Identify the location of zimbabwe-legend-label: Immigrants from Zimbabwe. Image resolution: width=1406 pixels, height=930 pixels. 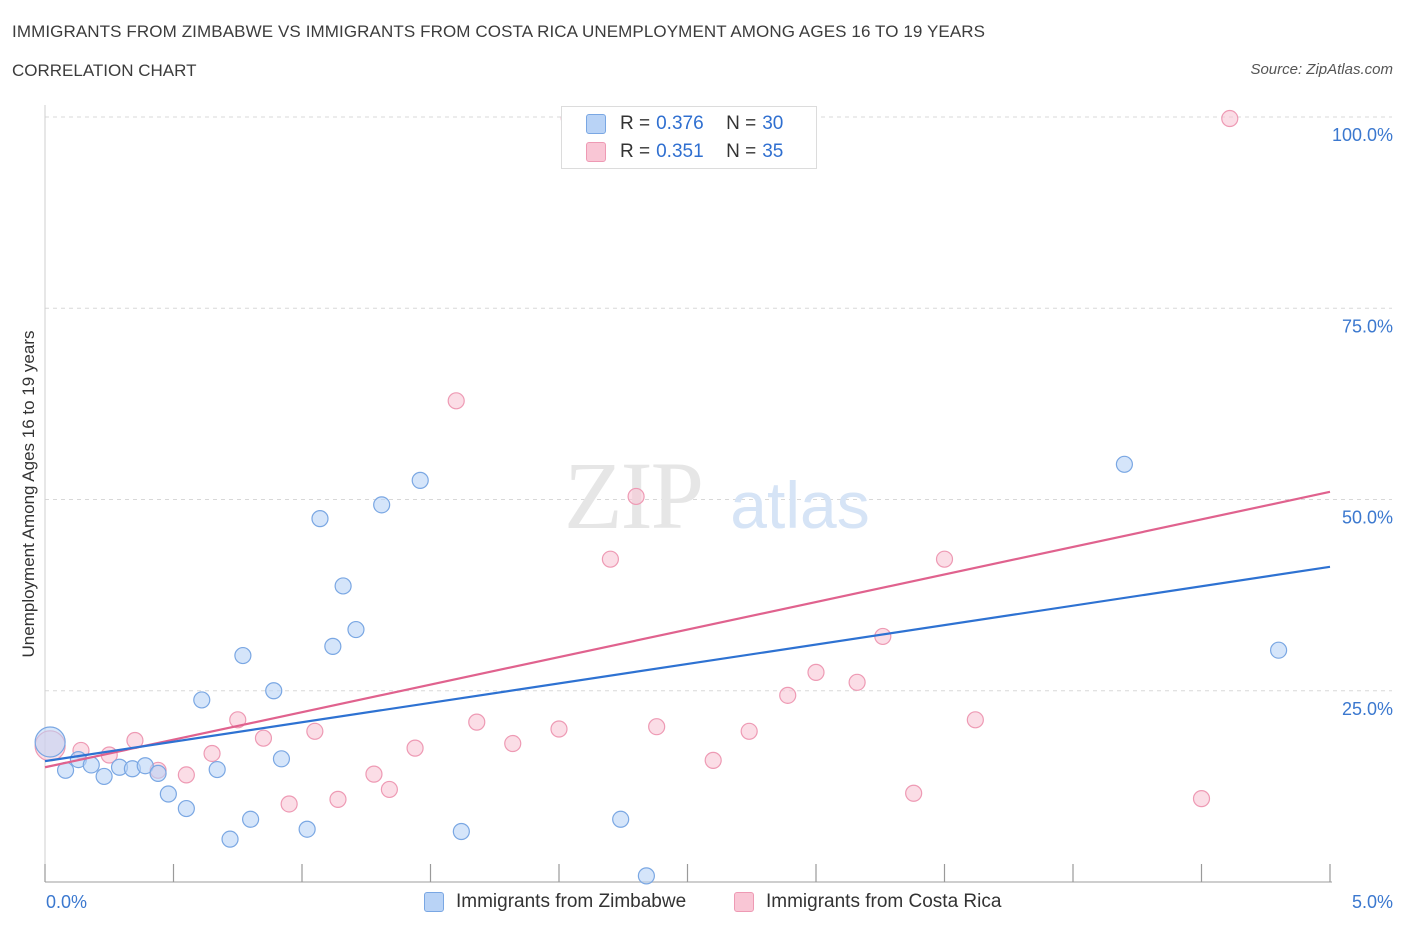
(571, 901).